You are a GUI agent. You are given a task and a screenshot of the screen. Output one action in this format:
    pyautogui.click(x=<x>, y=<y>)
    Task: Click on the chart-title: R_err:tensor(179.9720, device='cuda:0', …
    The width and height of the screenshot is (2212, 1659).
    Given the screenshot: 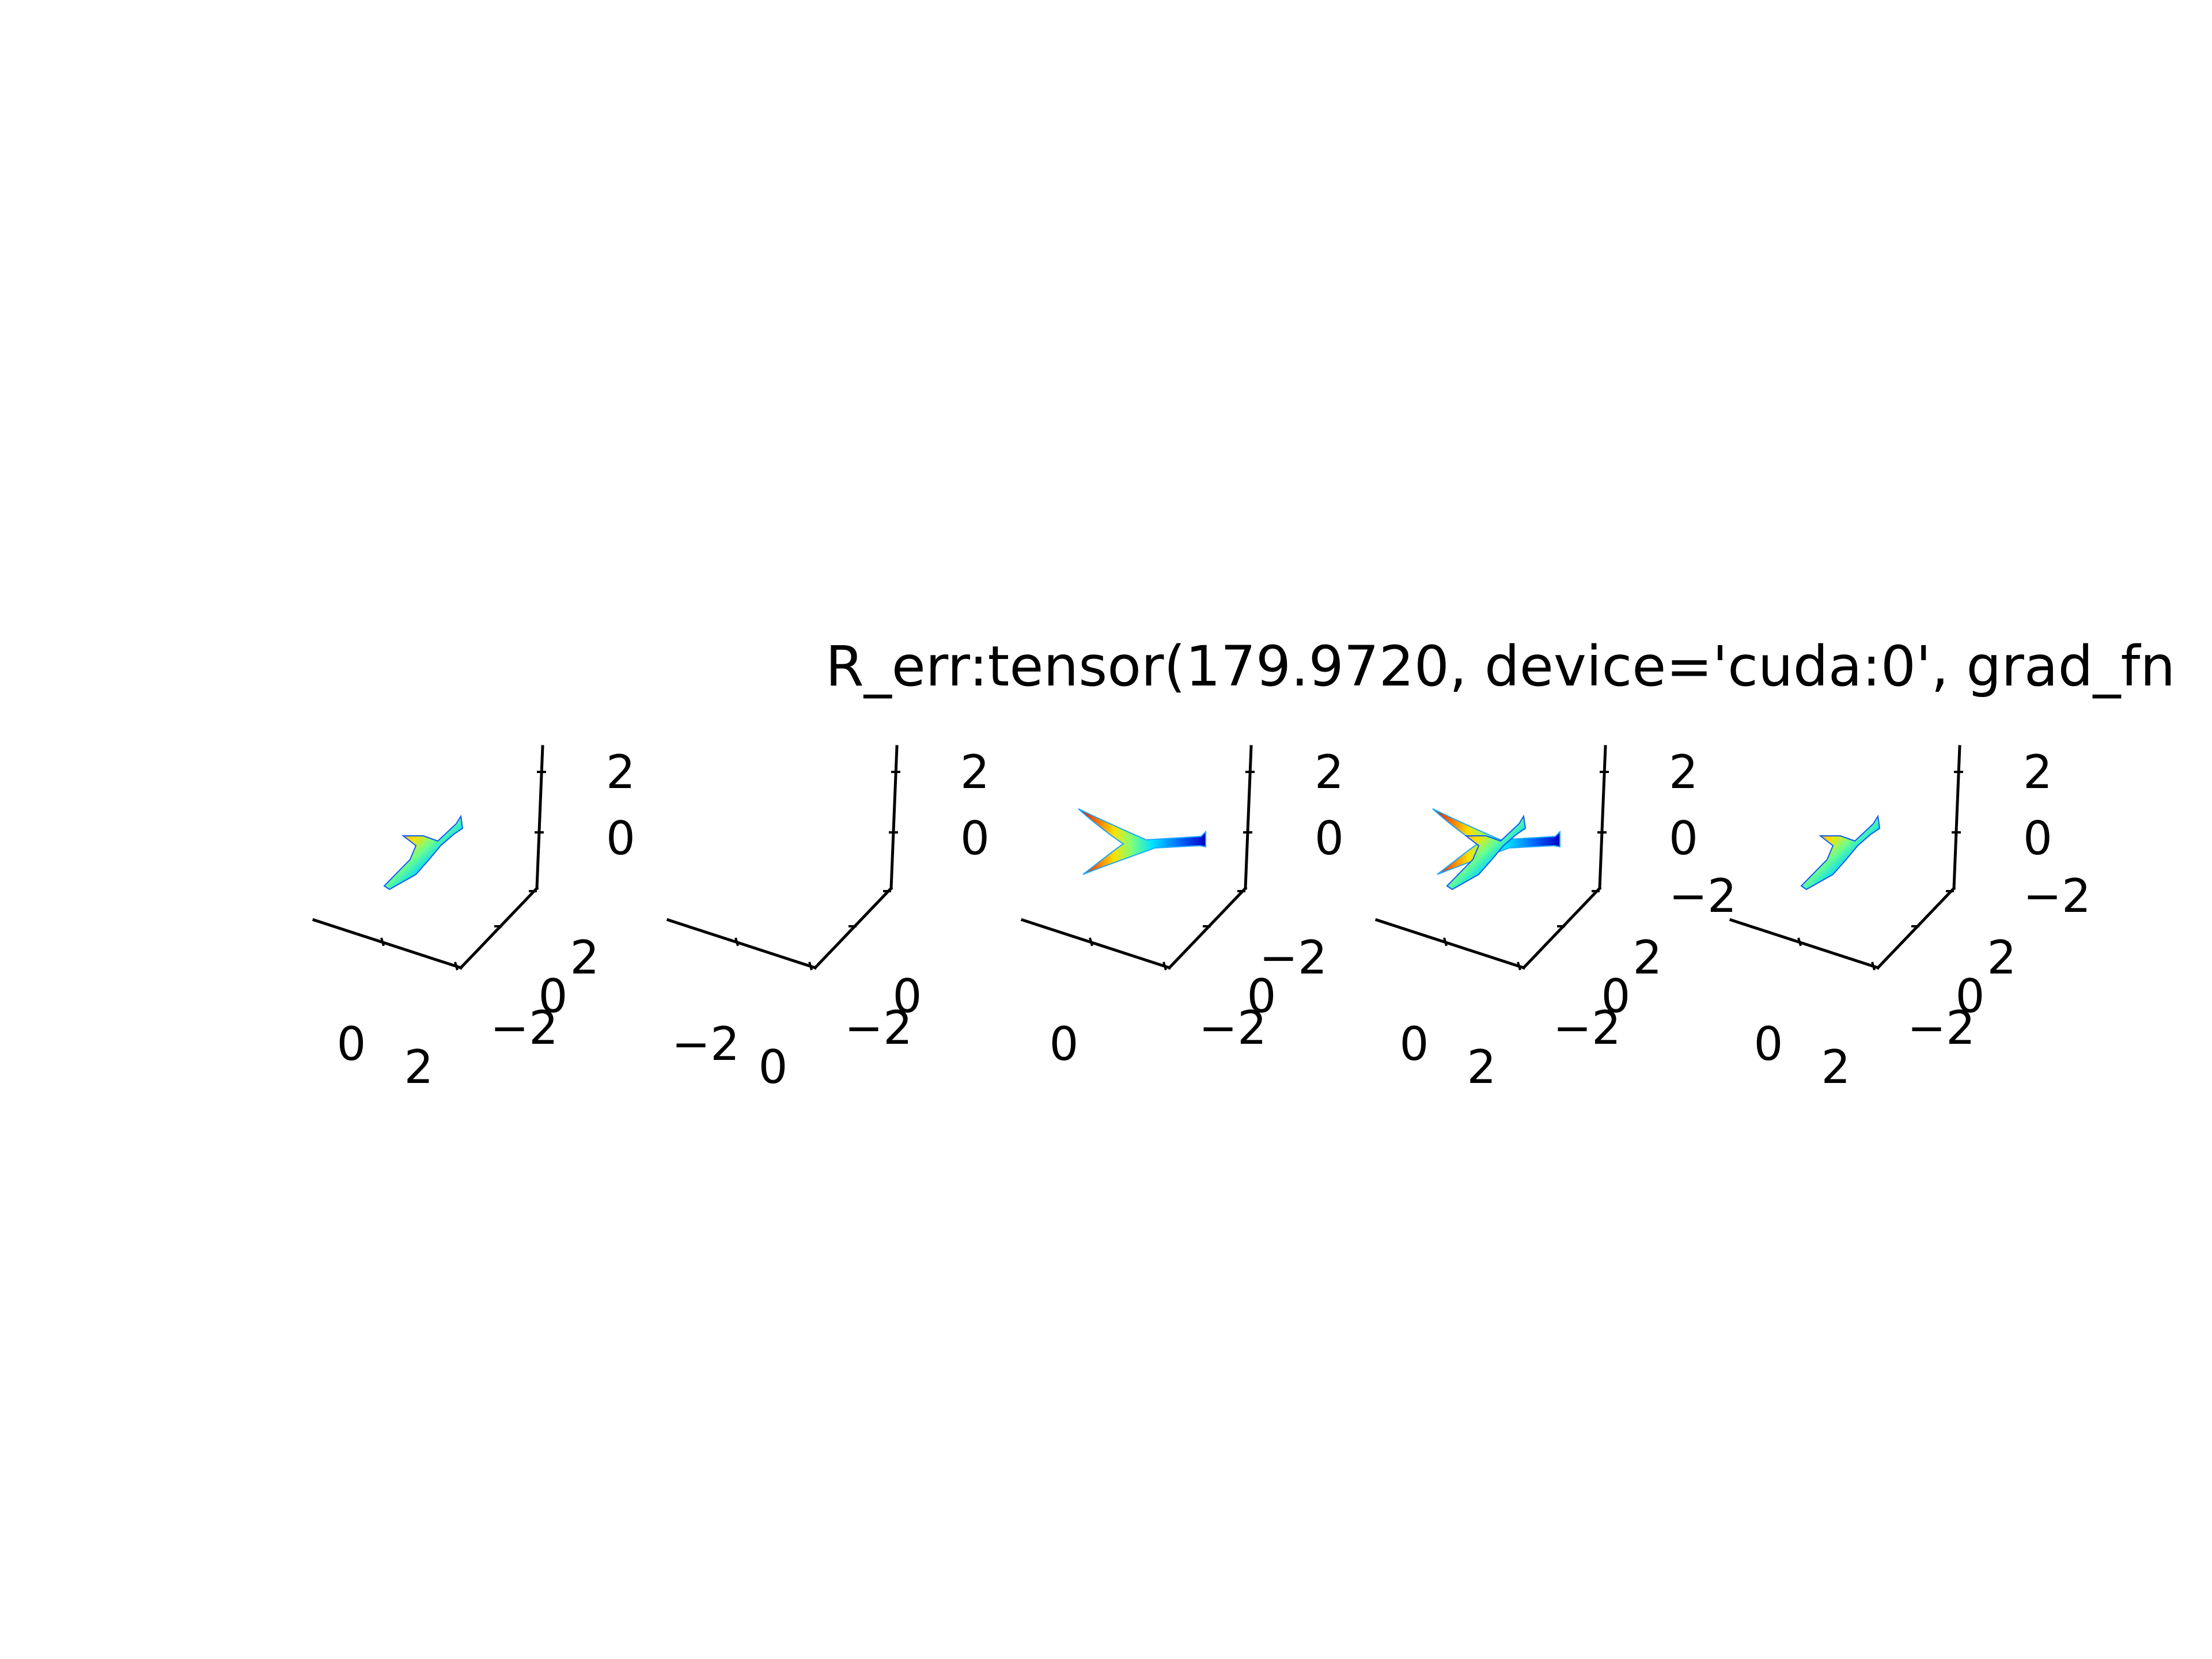 What is the action you would take?
    pyautogui.click(x=1500, y=666)
    